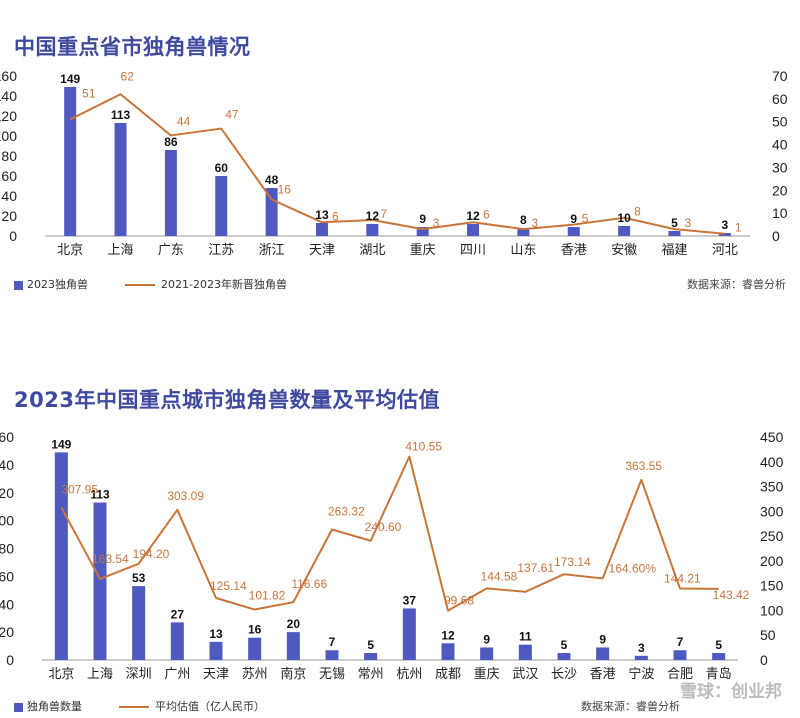  I want to click on chart1-line-label: 1, so click(738, 228).